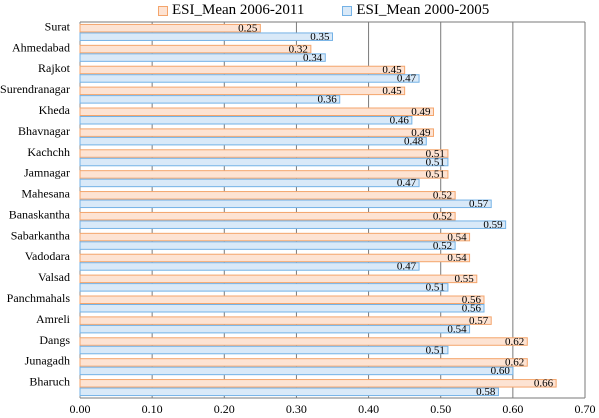  What do you see at coordinates (41, 47) in the screenshot?
I see `category-label: Ahmedabad` at bounding box center [41, 47].